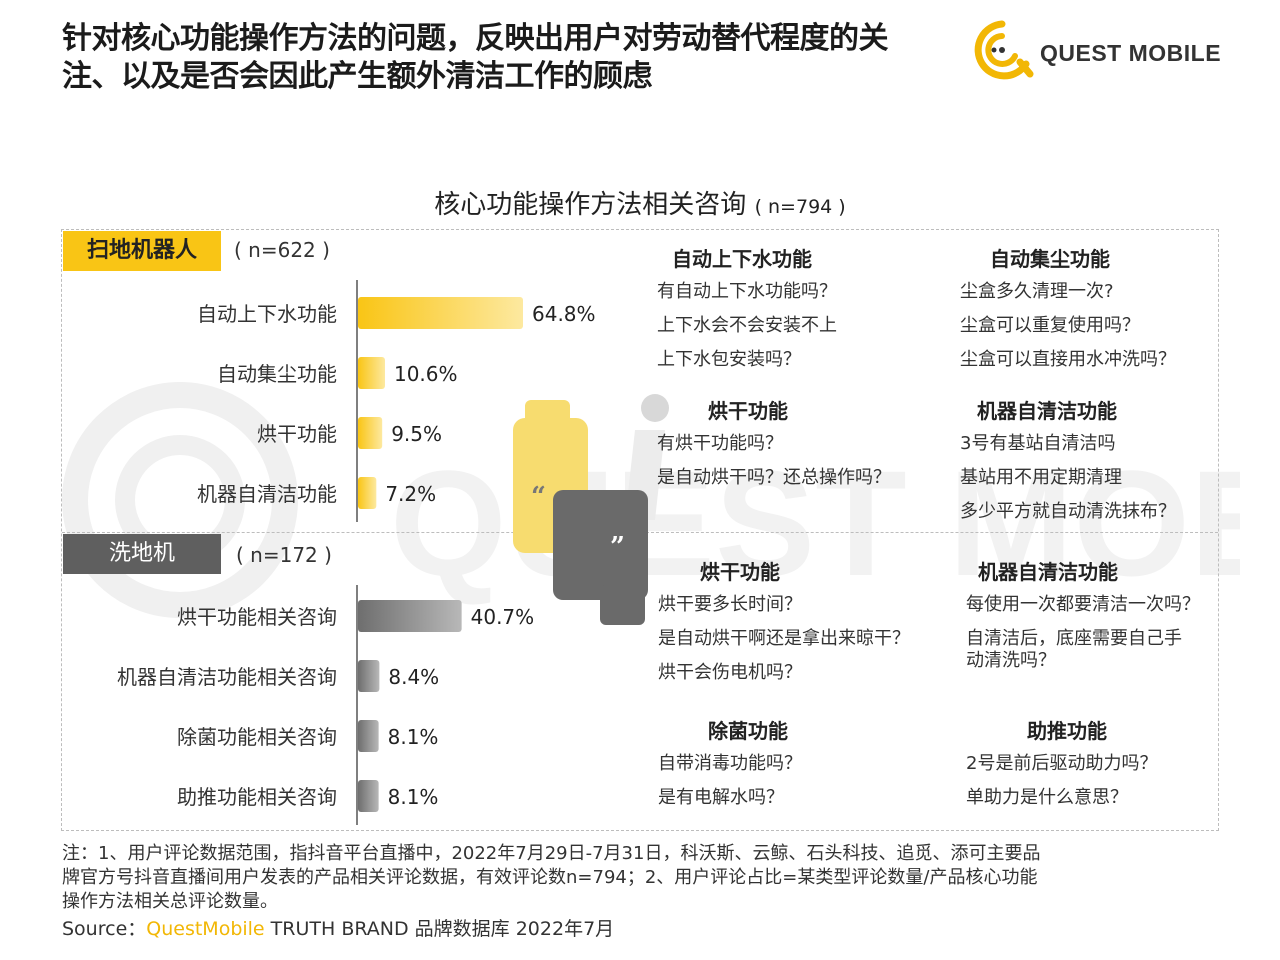  I want to click on value-label-robot-1: 10.6%, so click(426, 374).